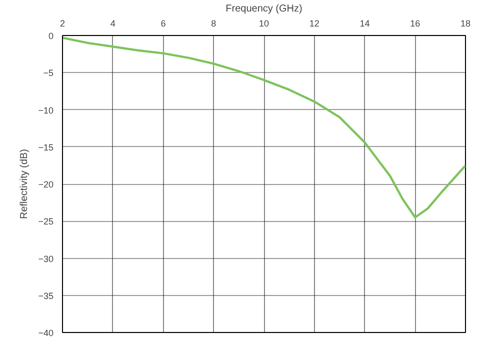 This screenshot has height=350, width=500. What do you see at coordinates (314, 23) in the screenshot?
I see `x-tick-label: 12` at bounding box center [314, 23].